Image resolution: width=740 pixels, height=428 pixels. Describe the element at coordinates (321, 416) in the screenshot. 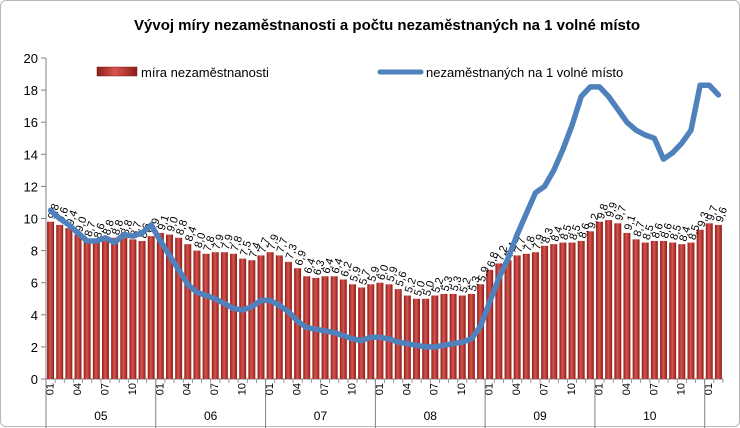

I see `x-group-label-year: 07` at that location.